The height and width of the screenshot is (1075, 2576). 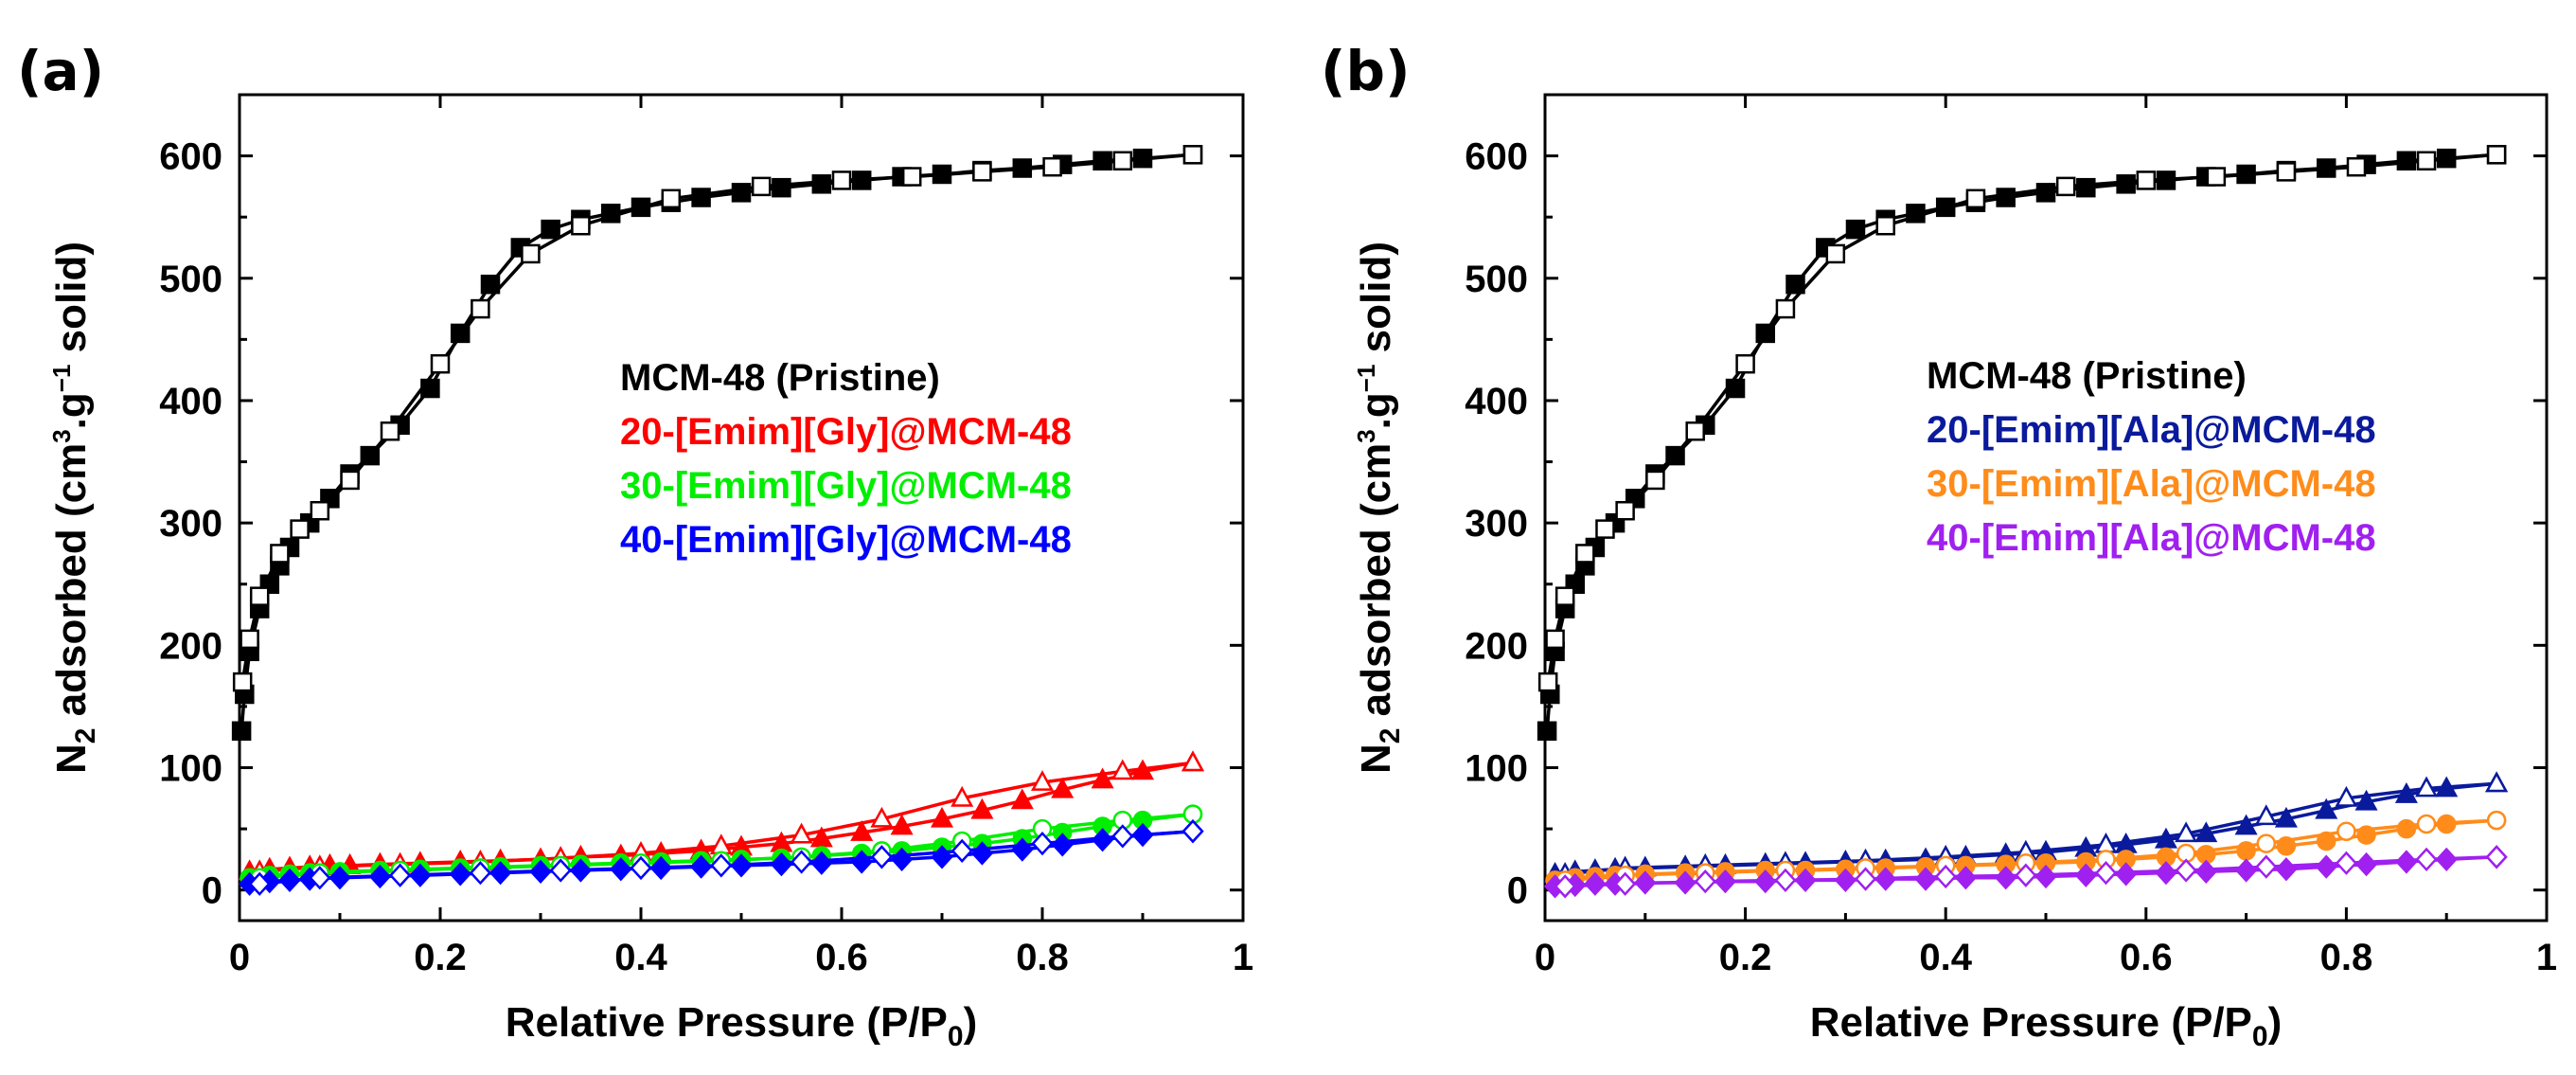 What do you see at coordinates (1497, 280) in the screenshot?
I see `y-tick-label: 500` at bounding box center [1497, 280].